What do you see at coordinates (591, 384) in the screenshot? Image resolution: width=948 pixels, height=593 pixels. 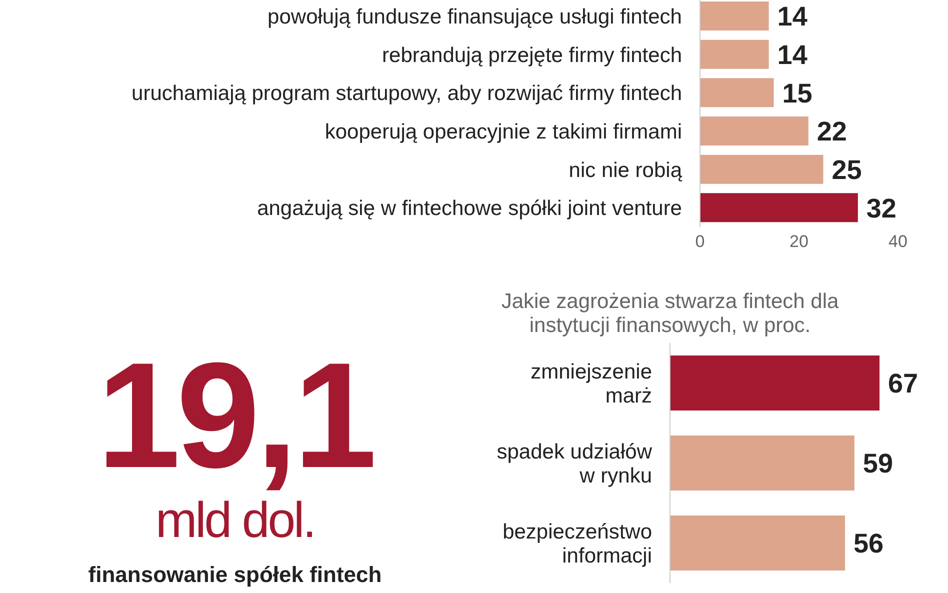 I see `category-label: zmniejszenie marż` at bounding box center [591, 384].